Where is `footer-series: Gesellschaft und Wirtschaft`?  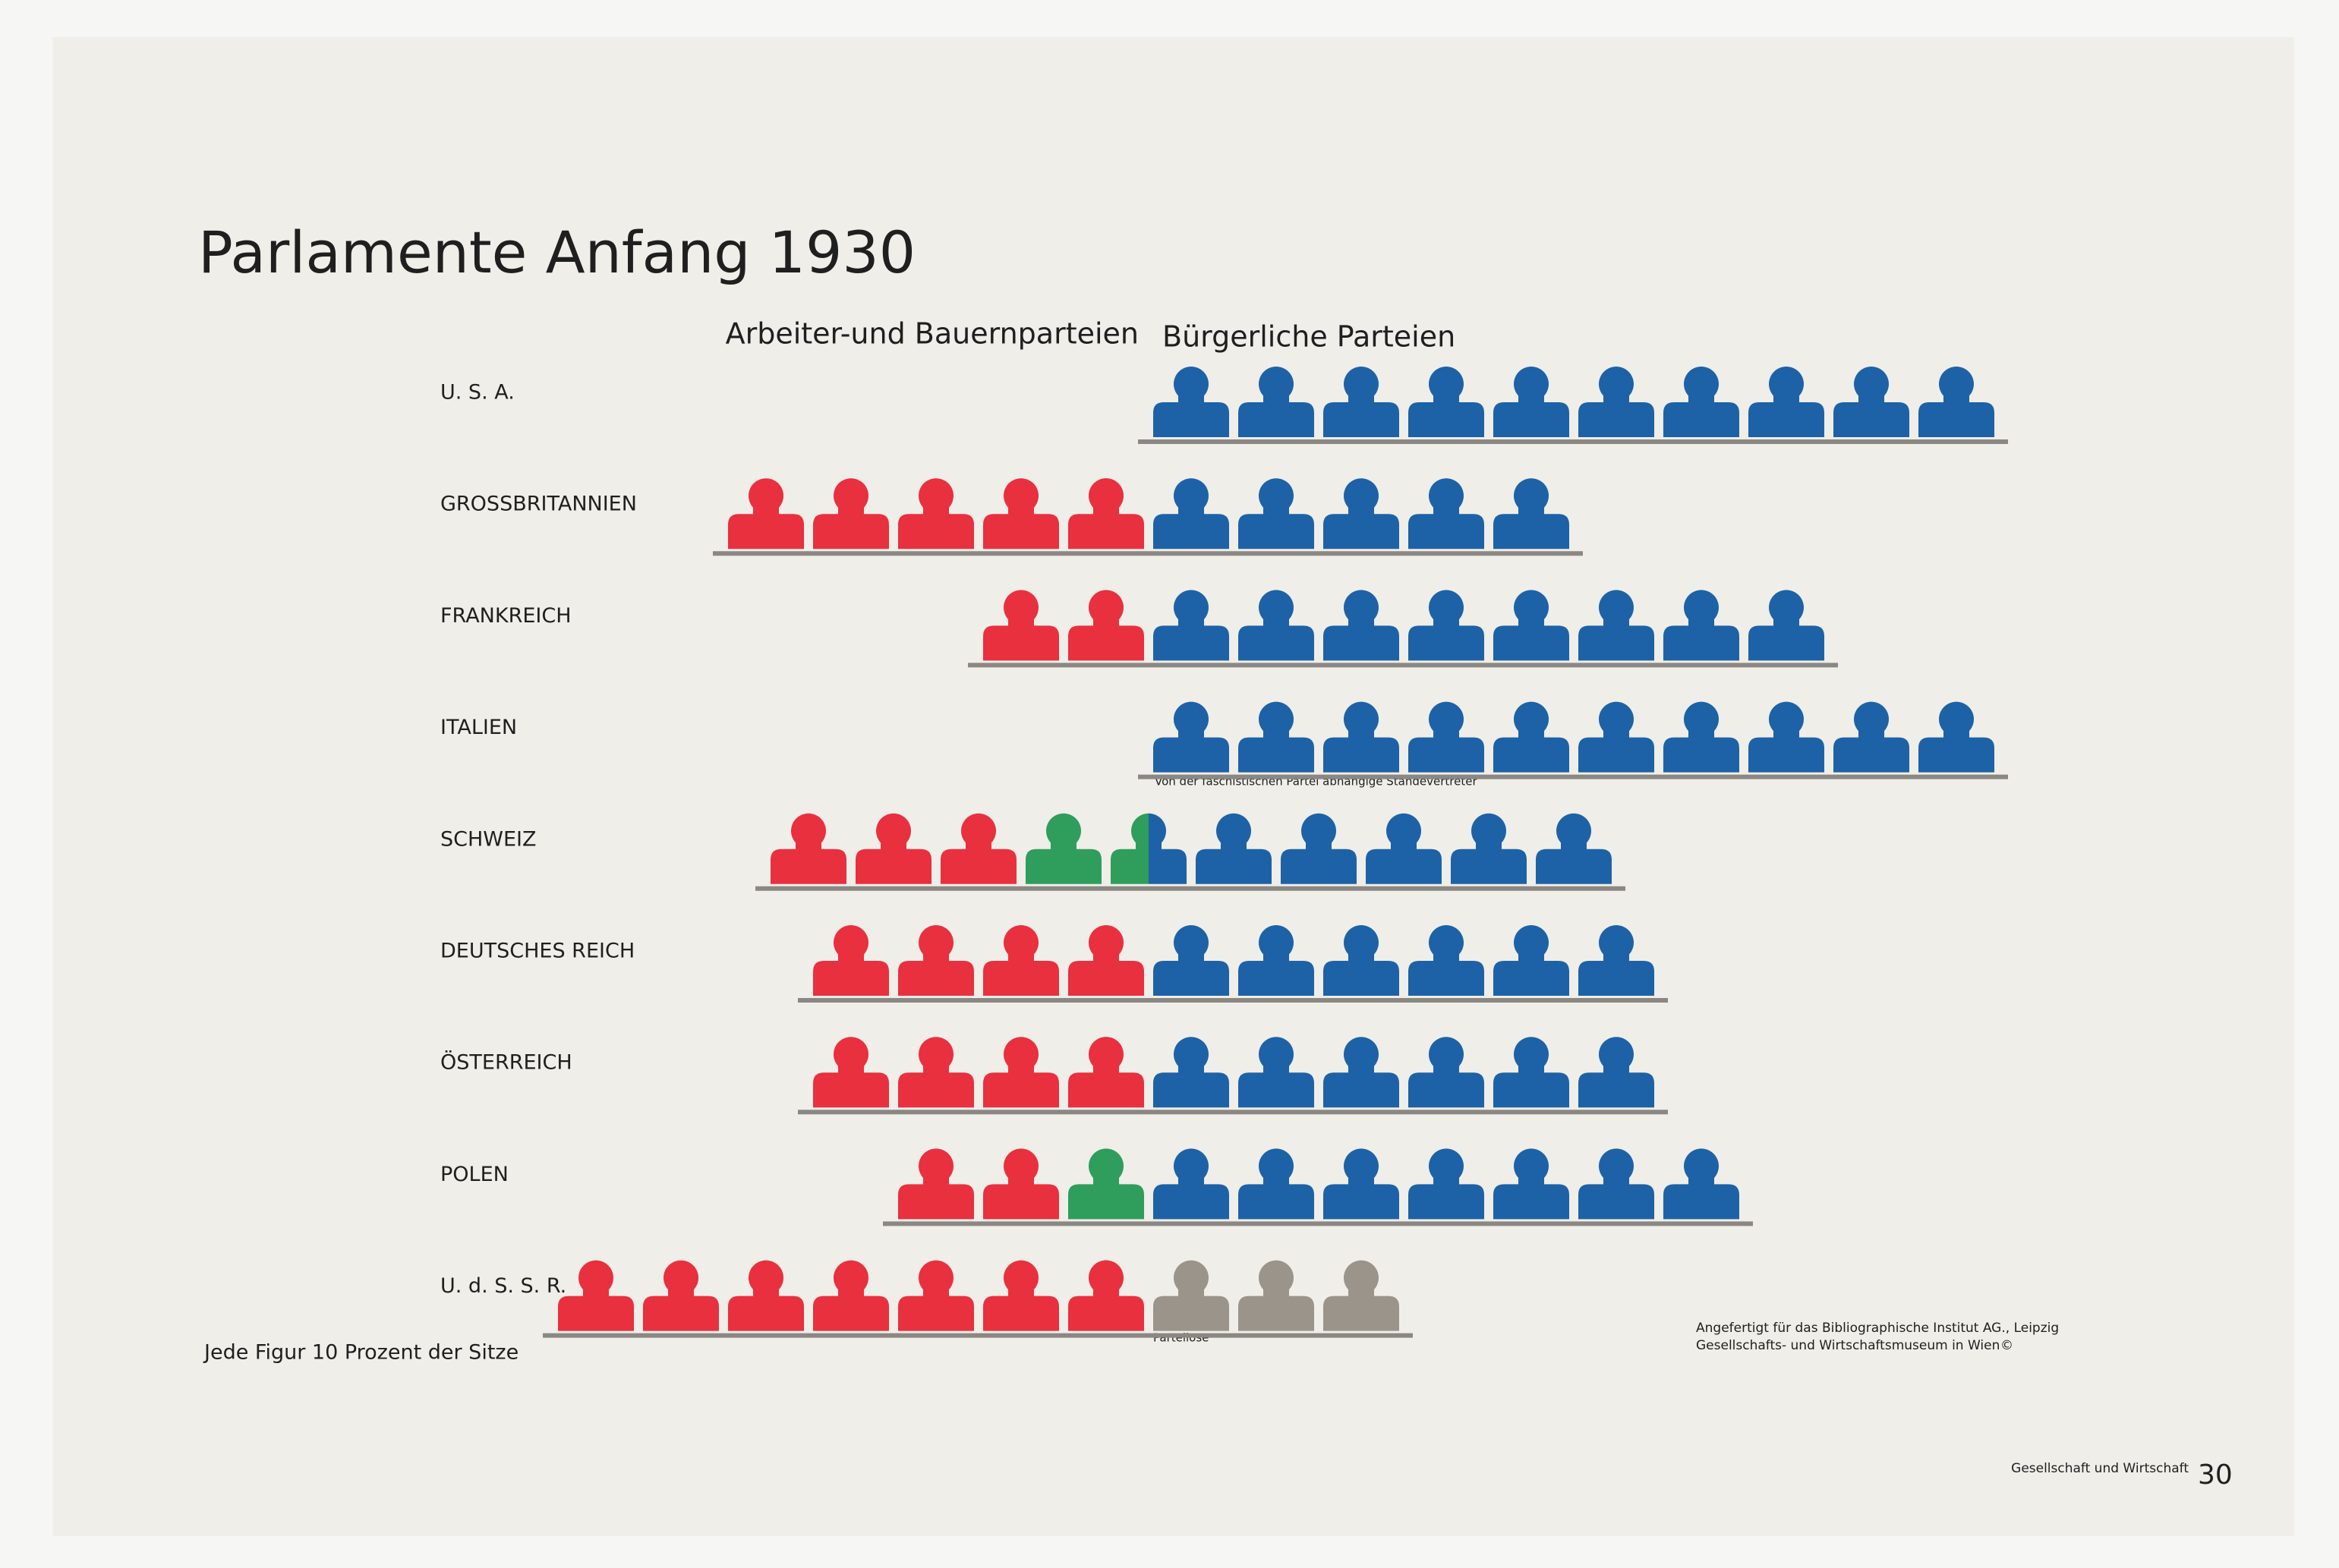
footer-series: Gesellschaft und Wirtschaft is located at coordinates (2100, 1468).